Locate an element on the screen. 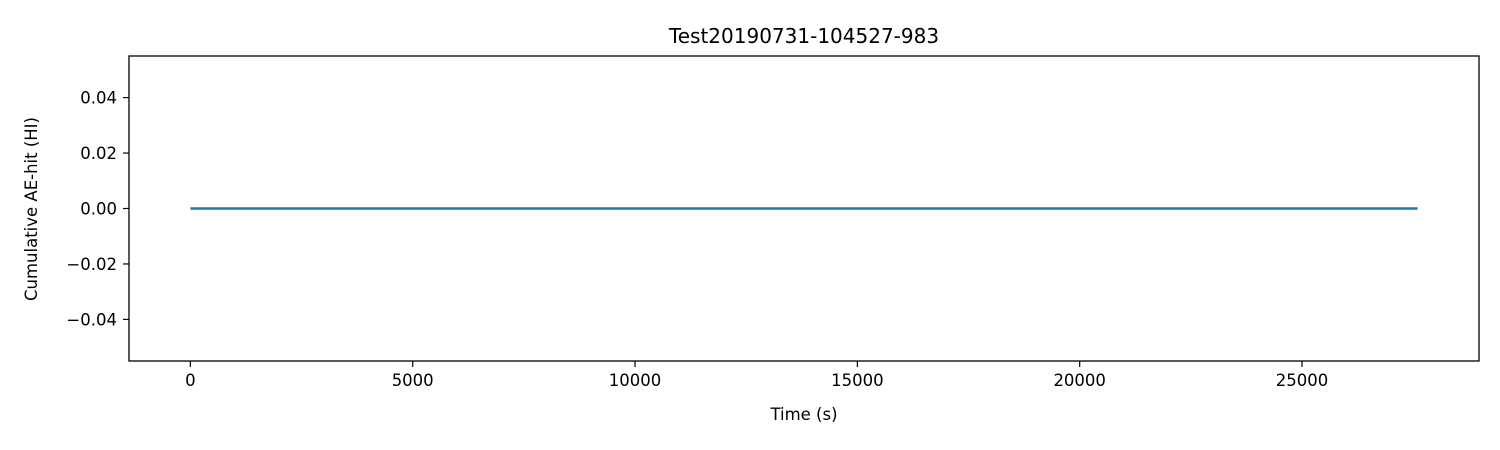 The height and width of the screenshot is (450, 1500). x-axis-ticks: 0 5000 10000 15000 20000 25000 is located at coordinates (756, 375).